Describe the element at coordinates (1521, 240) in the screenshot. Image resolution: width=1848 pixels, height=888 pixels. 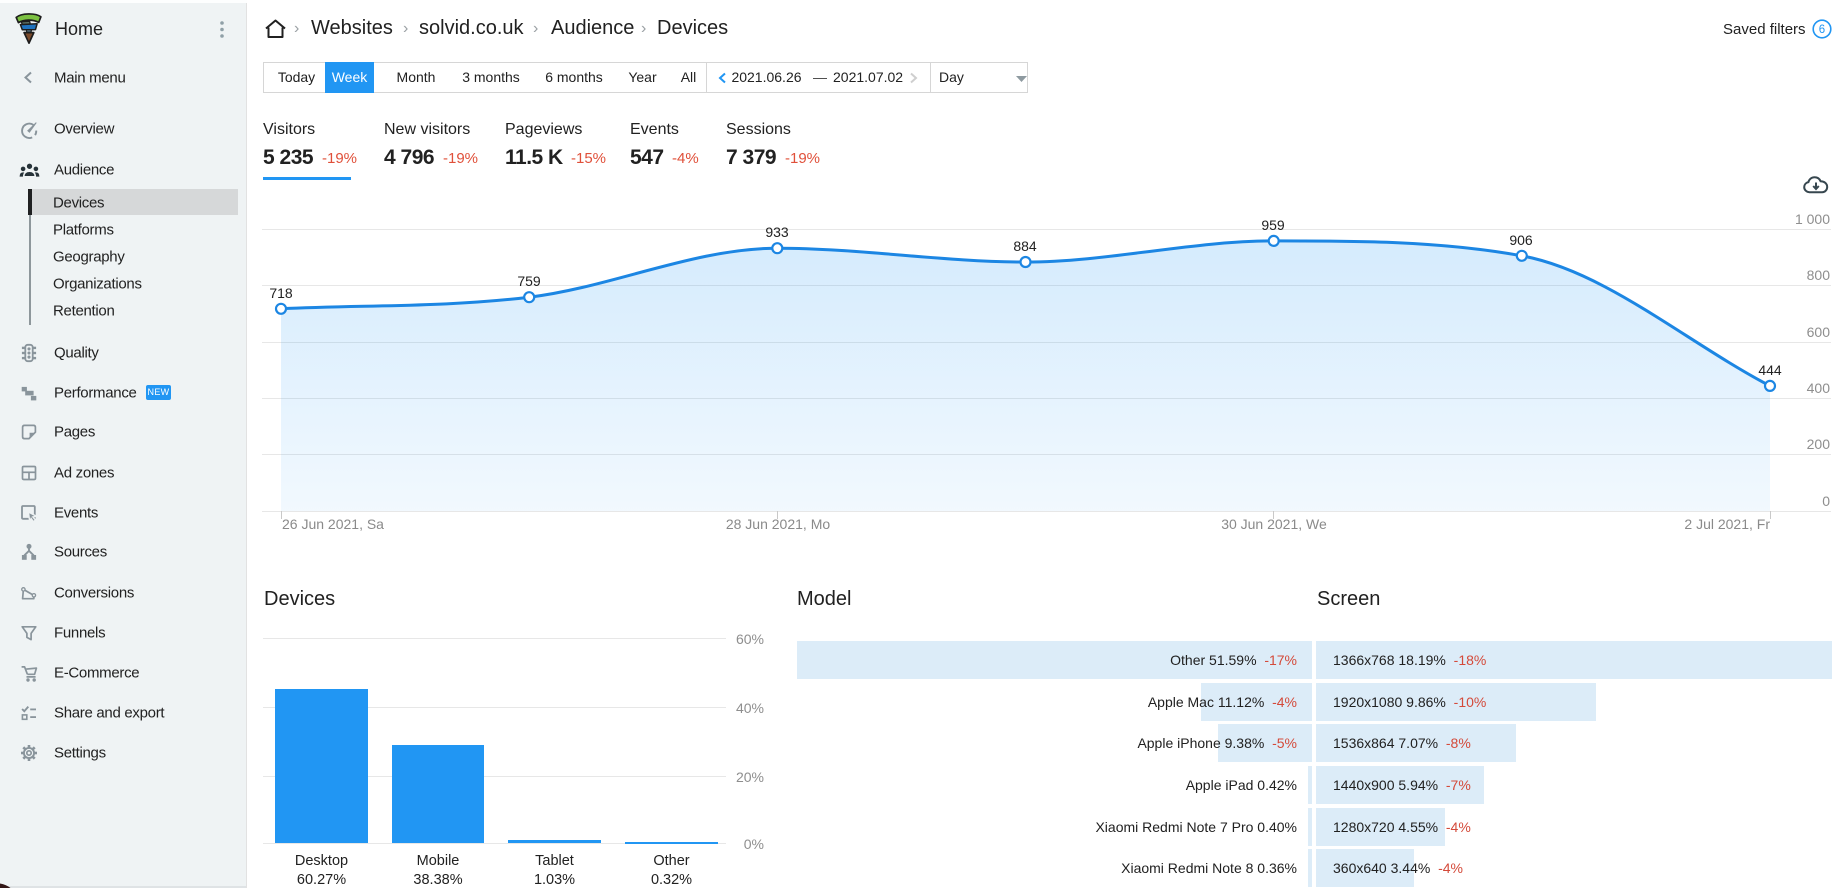
I see `svg-text: 906` at that location.